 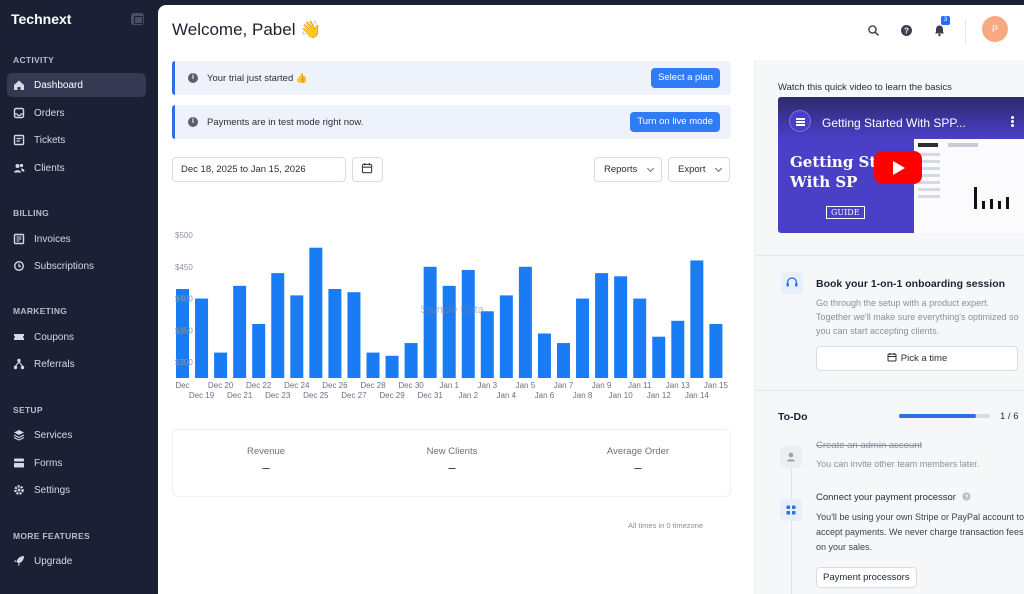 What do you see at coordinates (449, 385) in the screenshot?
I see `x-tick-label: Jan 1` at bounding box center [449, 385].